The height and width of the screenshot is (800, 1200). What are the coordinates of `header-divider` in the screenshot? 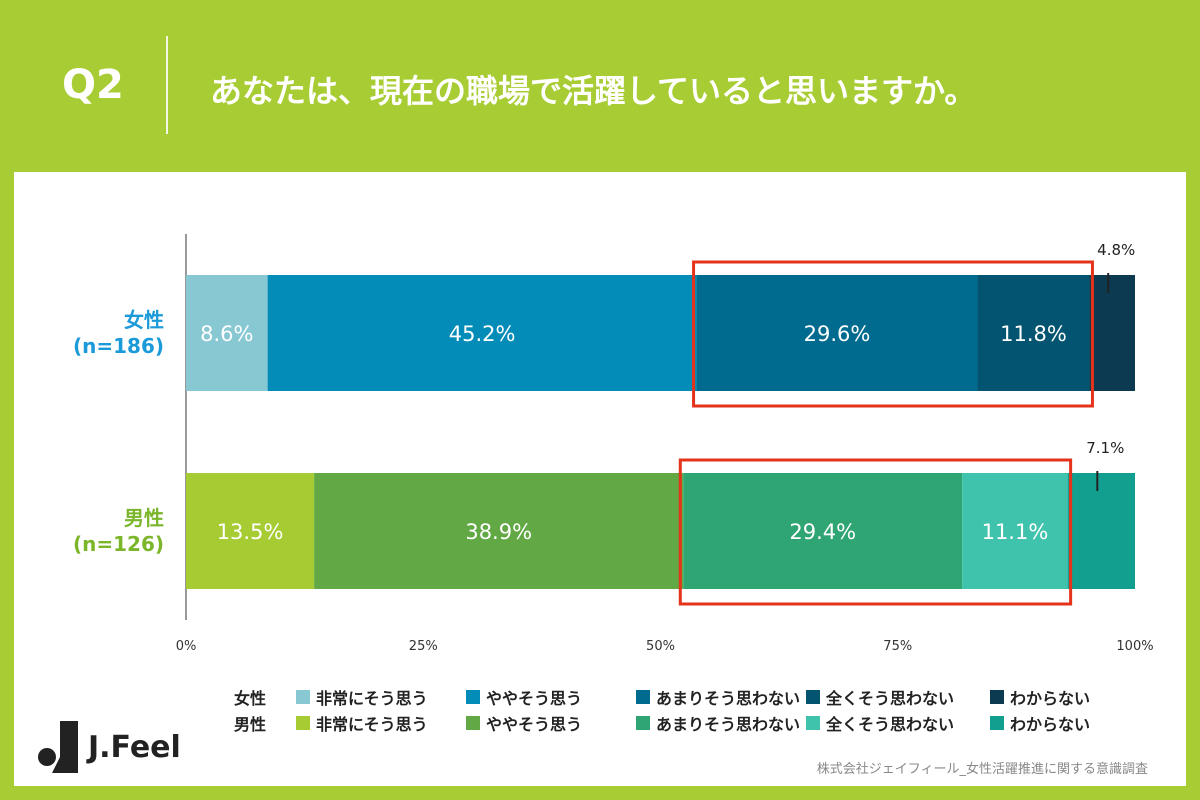 It's located at (167, 85).